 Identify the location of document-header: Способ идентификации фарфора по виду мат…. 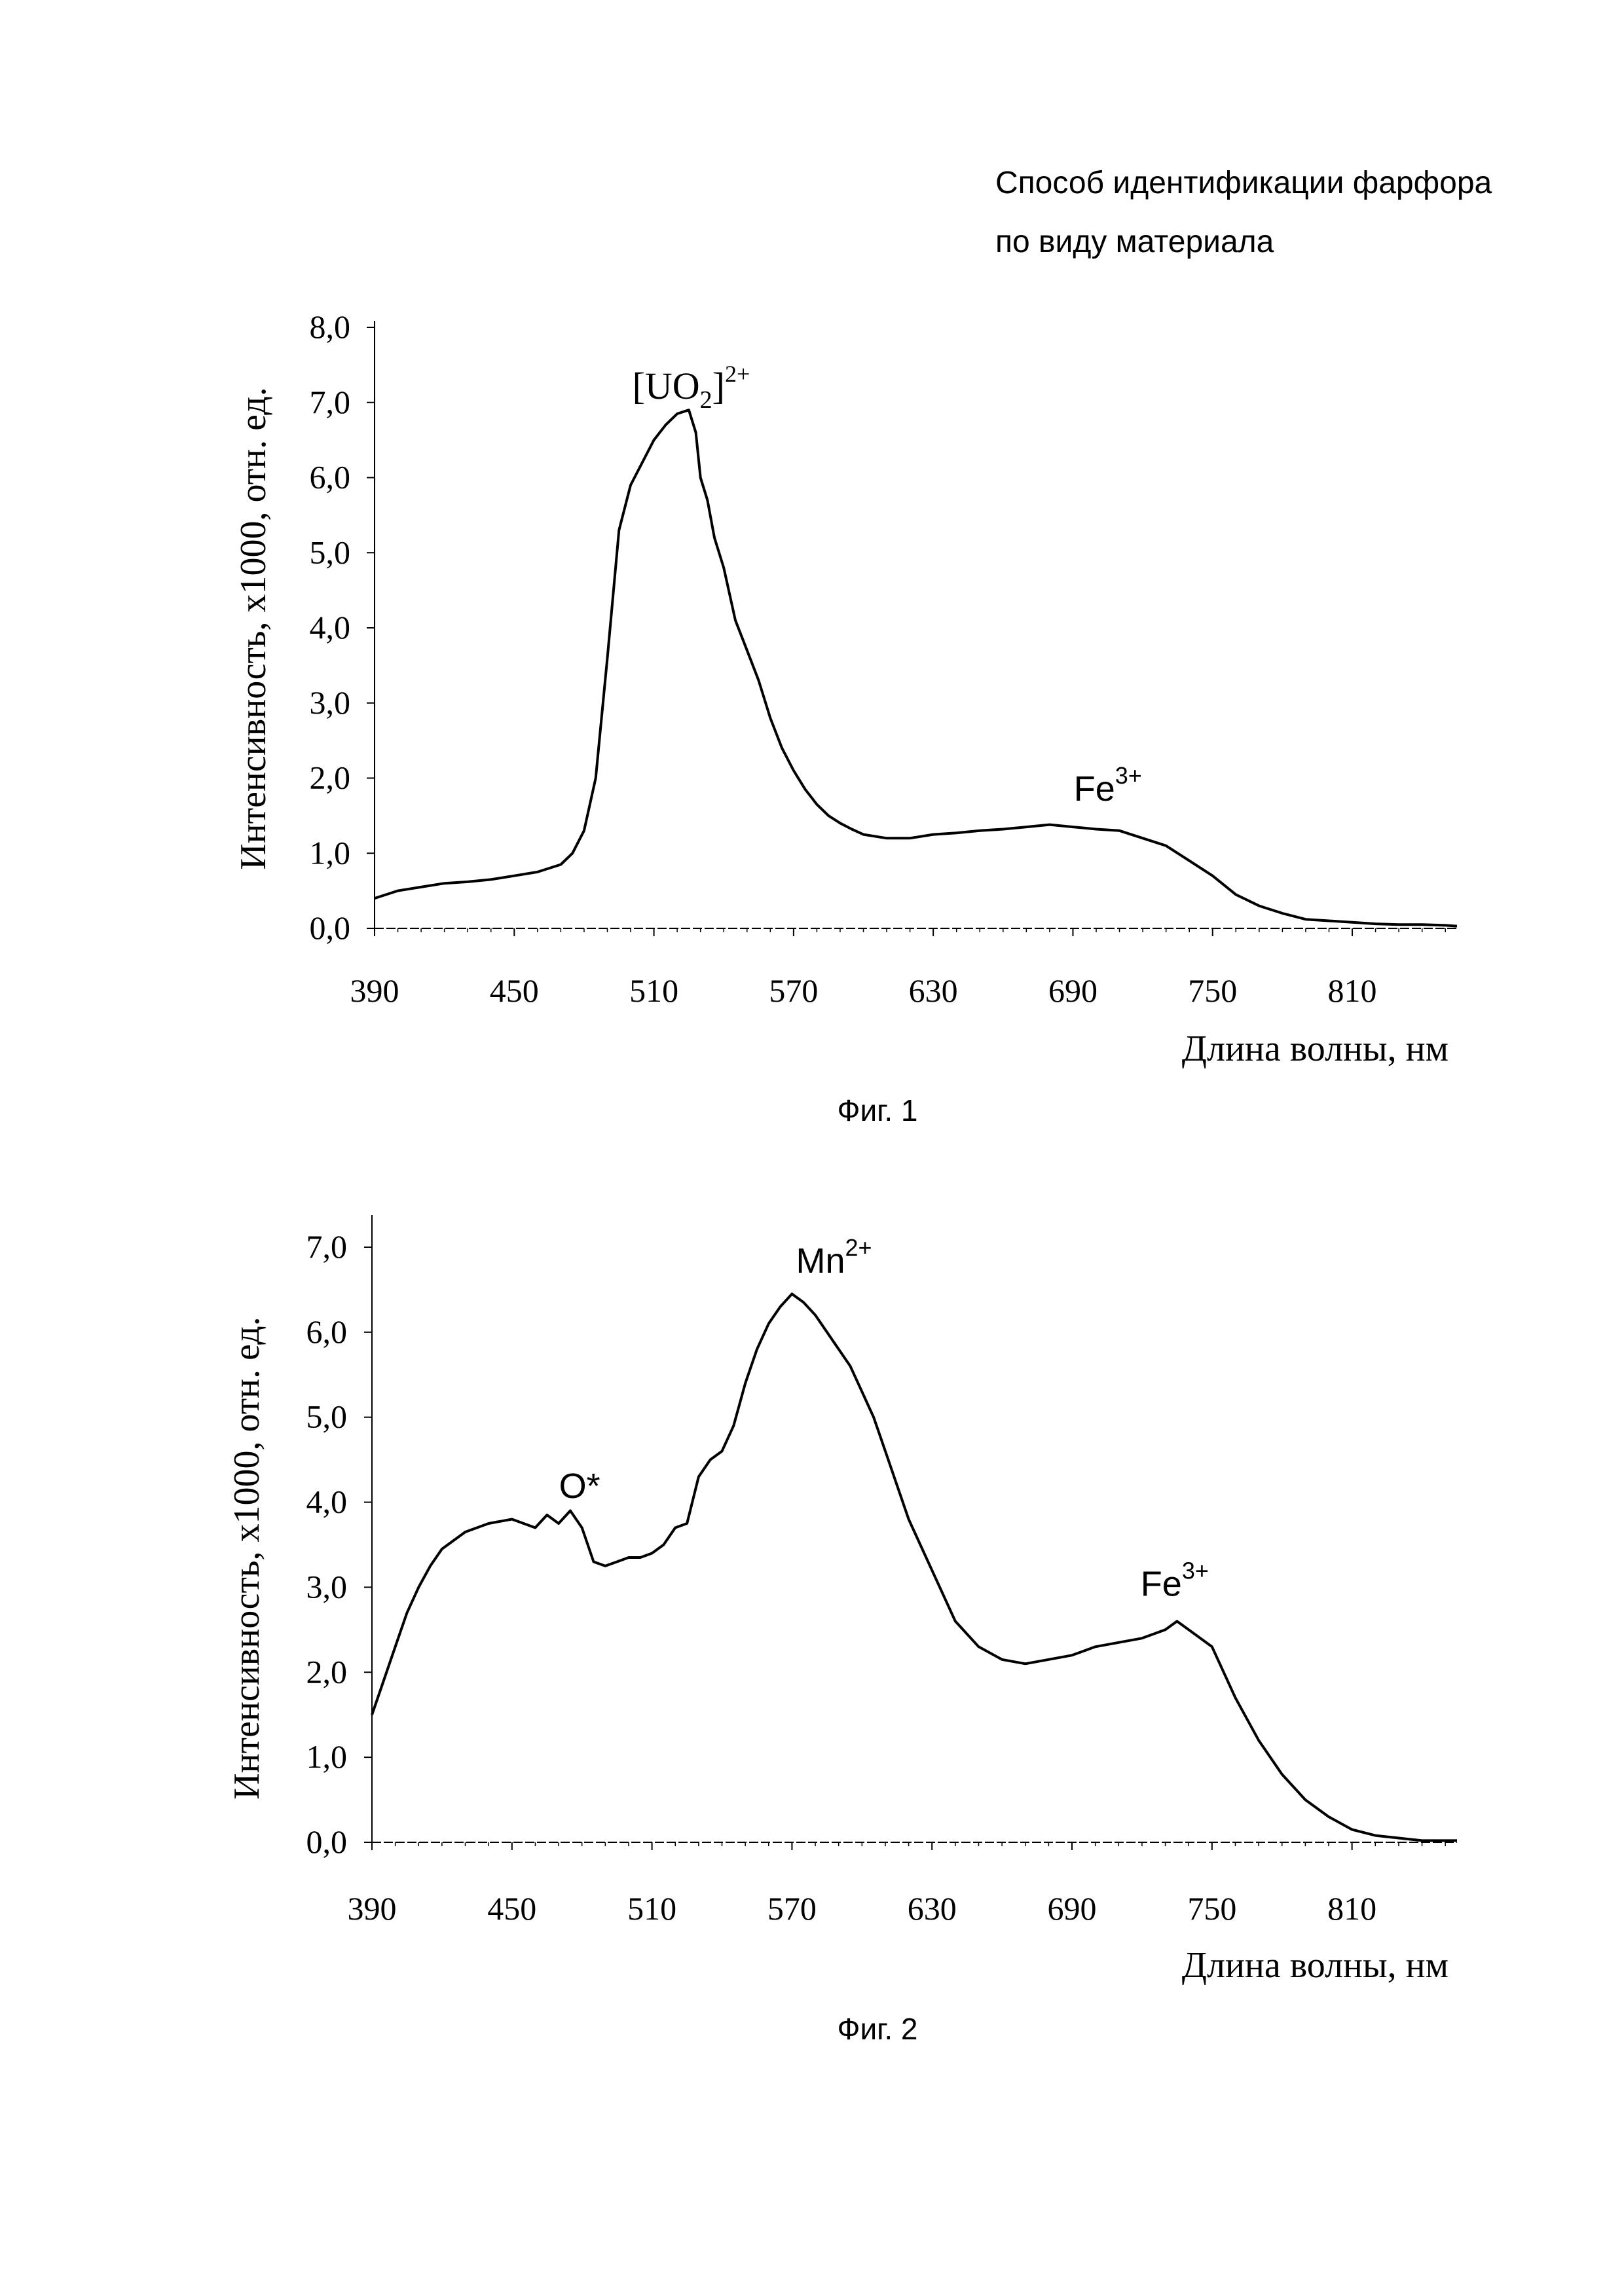
(1290, 213).